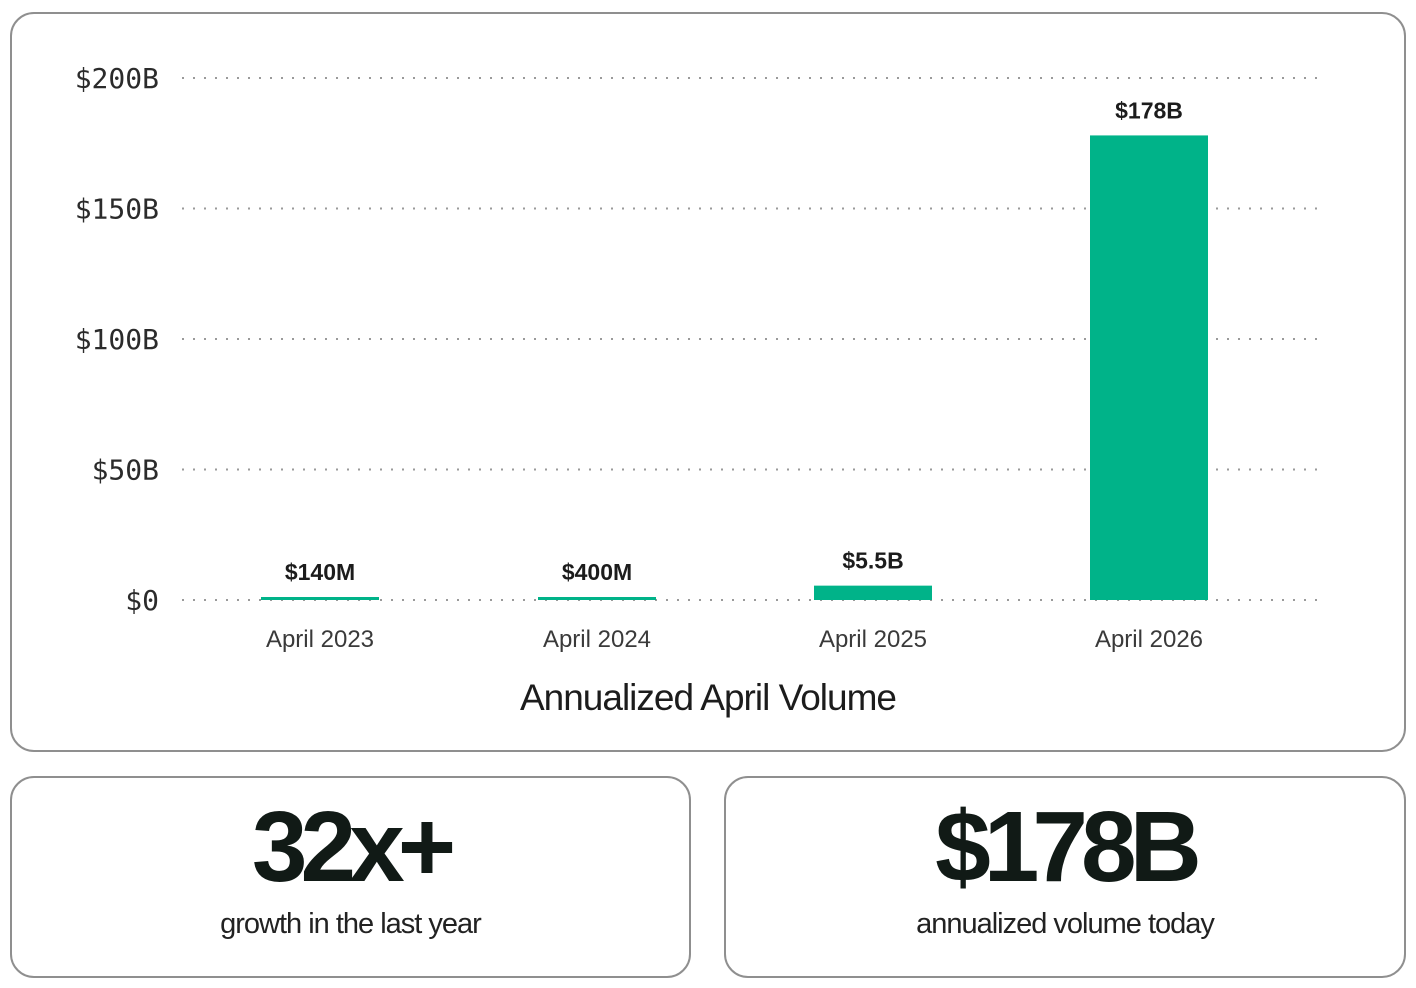 The width and height of the screenshot is (1416, 988). What do you see at coordinates (320, 639) in the screenshot?
I see `x-tick-label: April 2023` at bounding box center [320, 639].